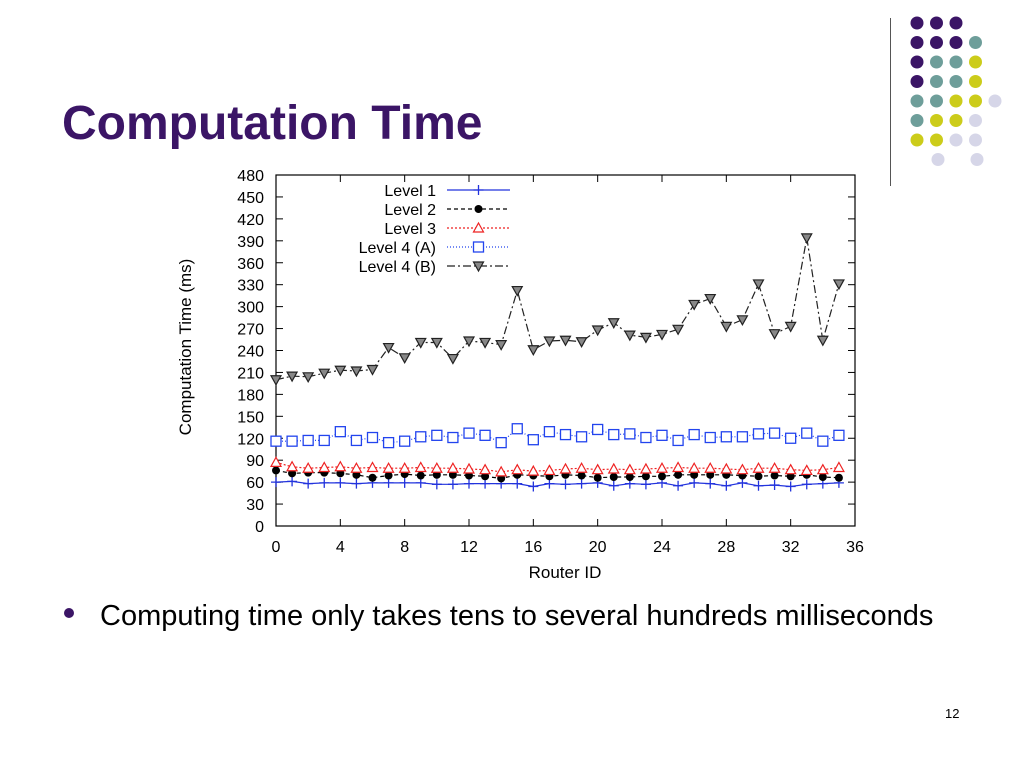 This screenshot has height=768, width=1024. I want to click on y-tick-label: 390, so click(250, 242).